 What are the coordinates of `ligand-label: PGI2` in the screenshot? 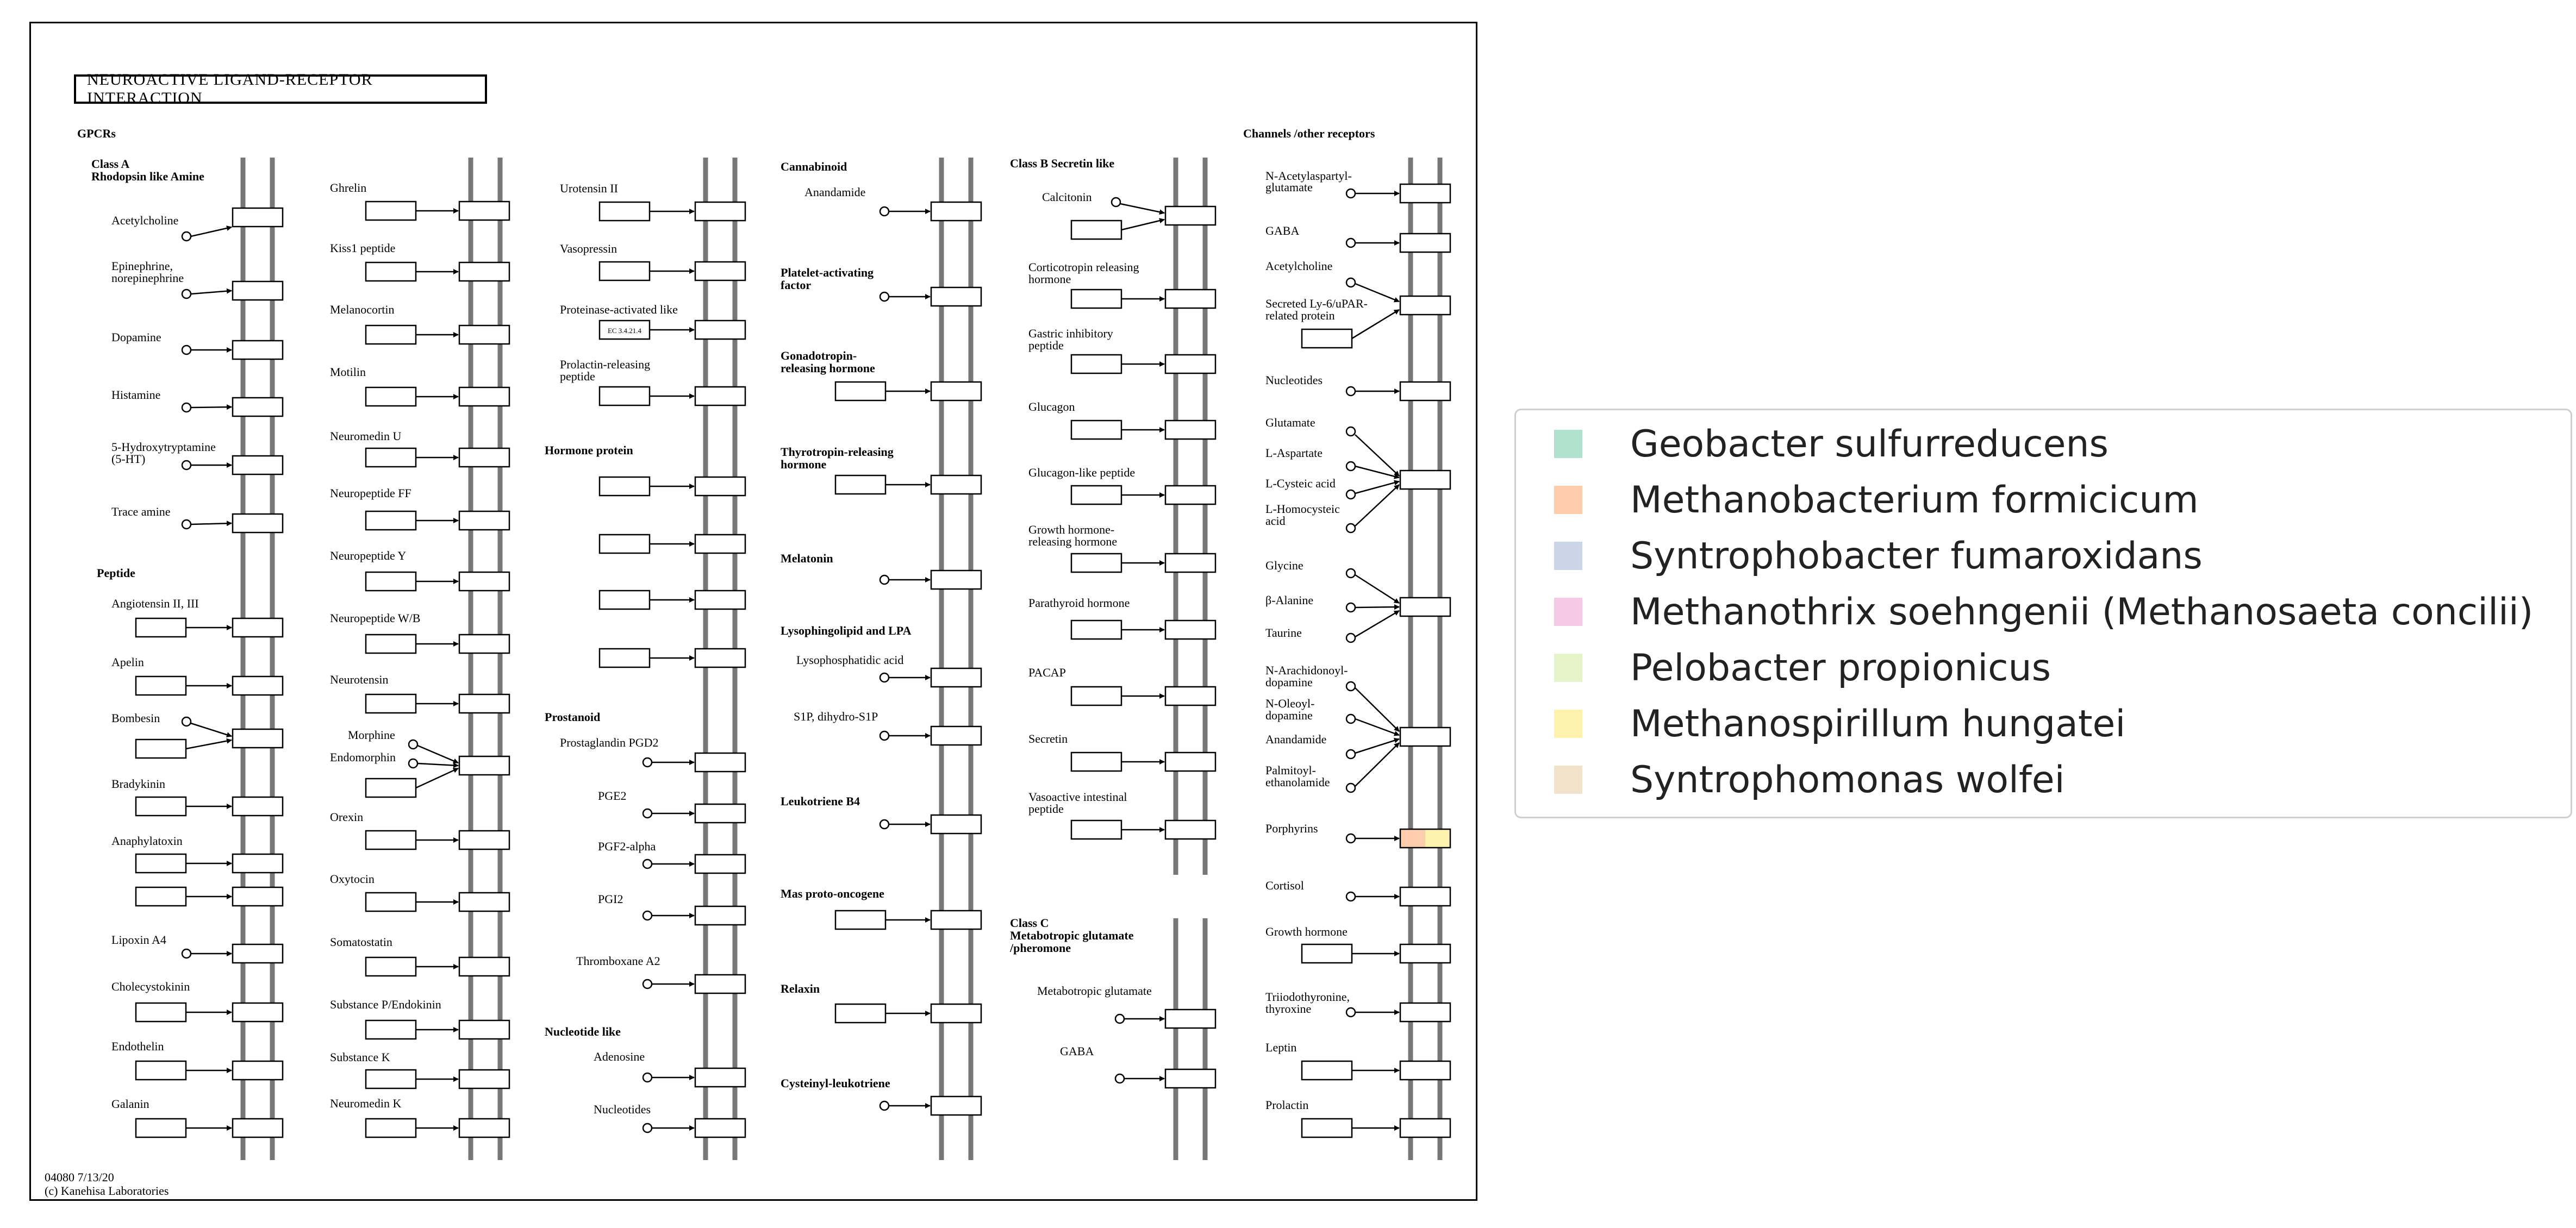 It's located at (611, 899).